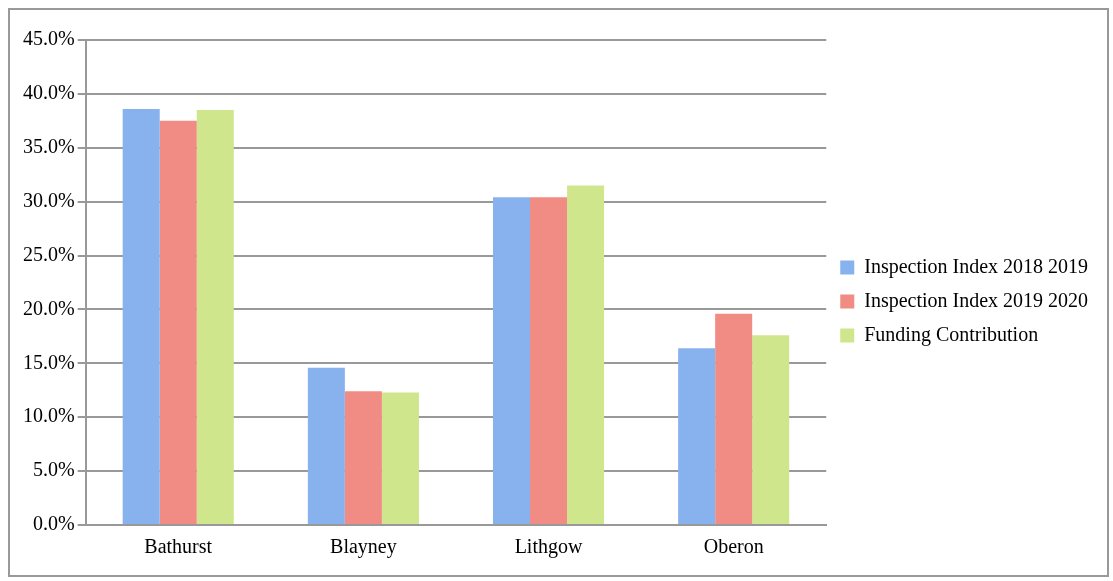 Image resolution: width=1113 pixels, height=581 pixels. I want to click on legend-label: Inspection Index 2018 2019, so click(976, 266).